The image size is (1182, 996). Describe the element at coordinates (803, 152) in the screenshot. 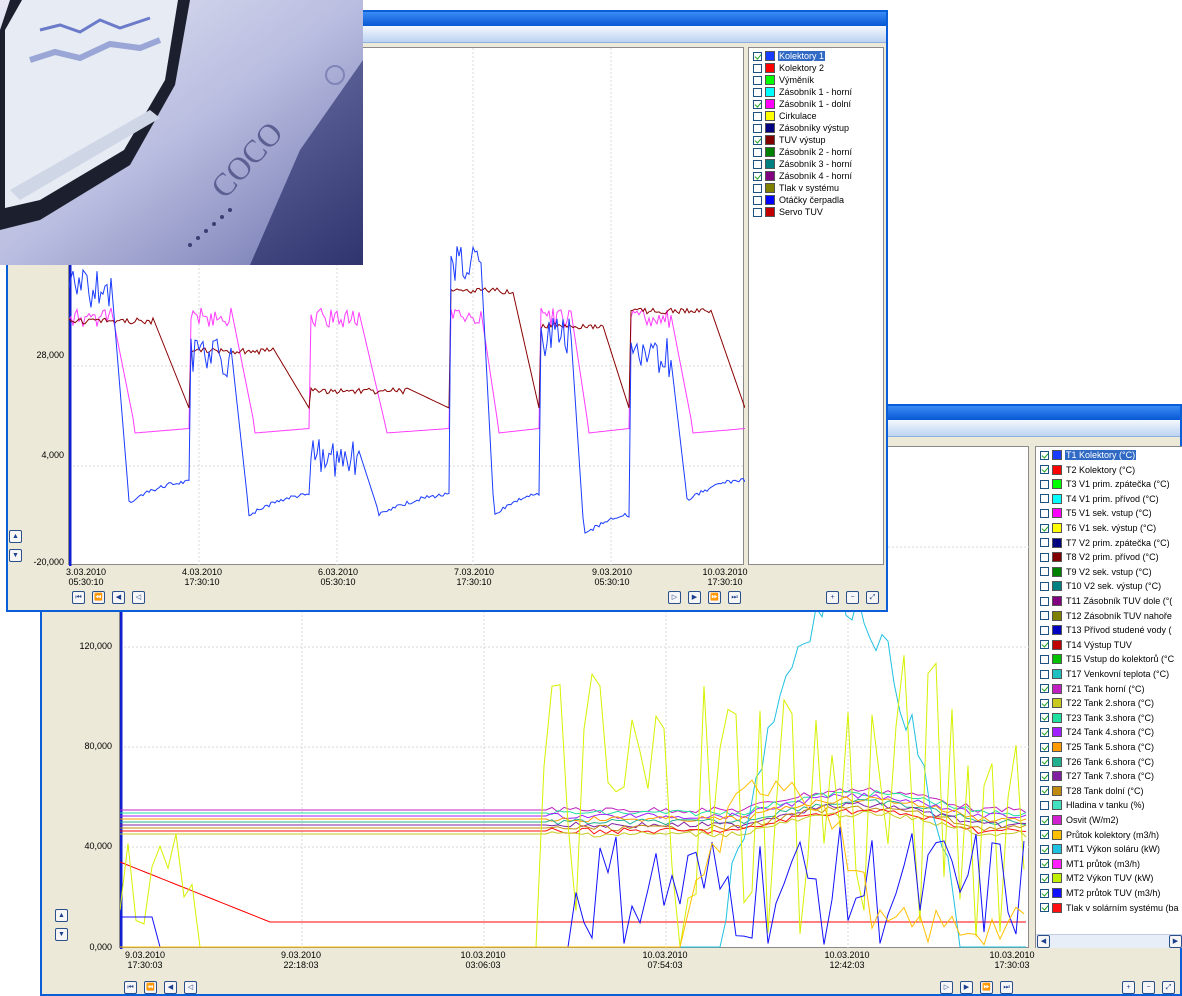

I see `legend-item: Zásobník 2 - horní` at that location.